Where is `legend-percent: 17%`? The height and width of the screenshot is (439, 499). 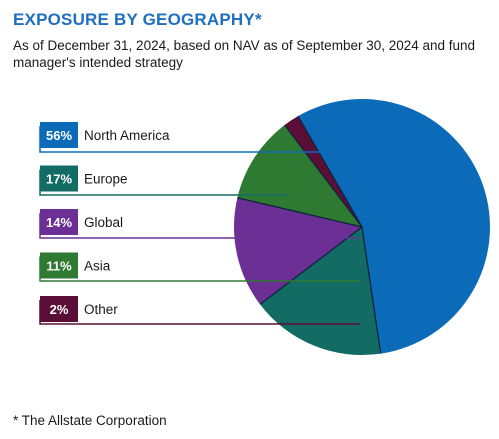 legend-percent: 17% is located at coordinates (59, 179).